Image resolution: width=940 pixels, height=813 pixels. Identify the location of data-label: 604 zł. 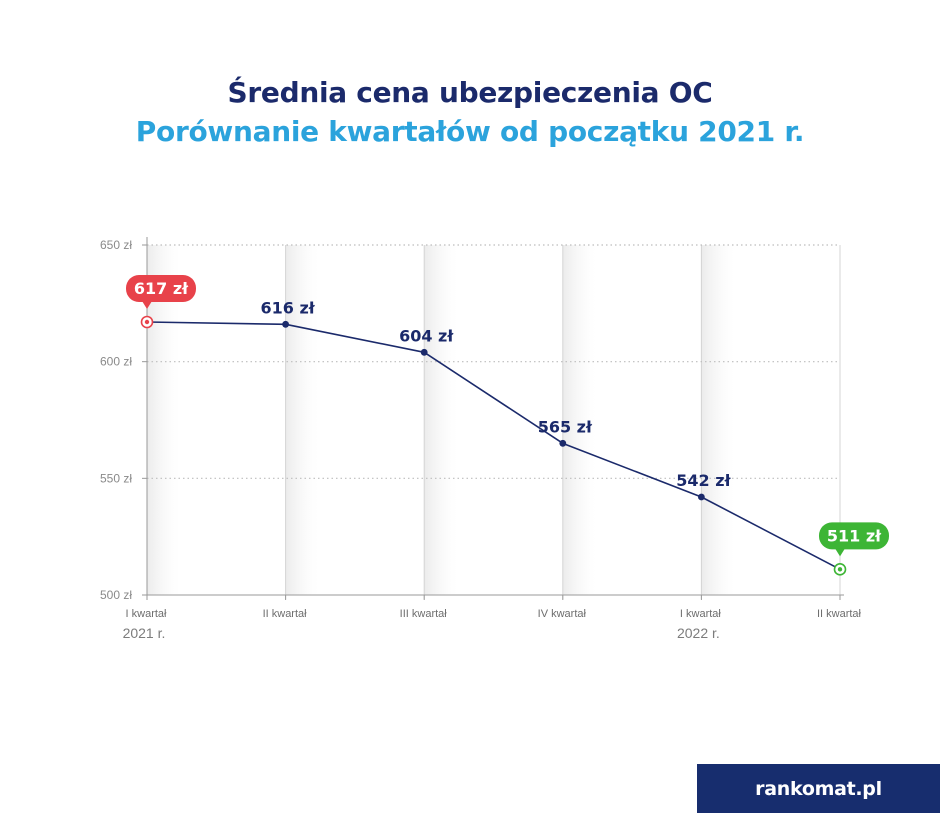
(426, 335).